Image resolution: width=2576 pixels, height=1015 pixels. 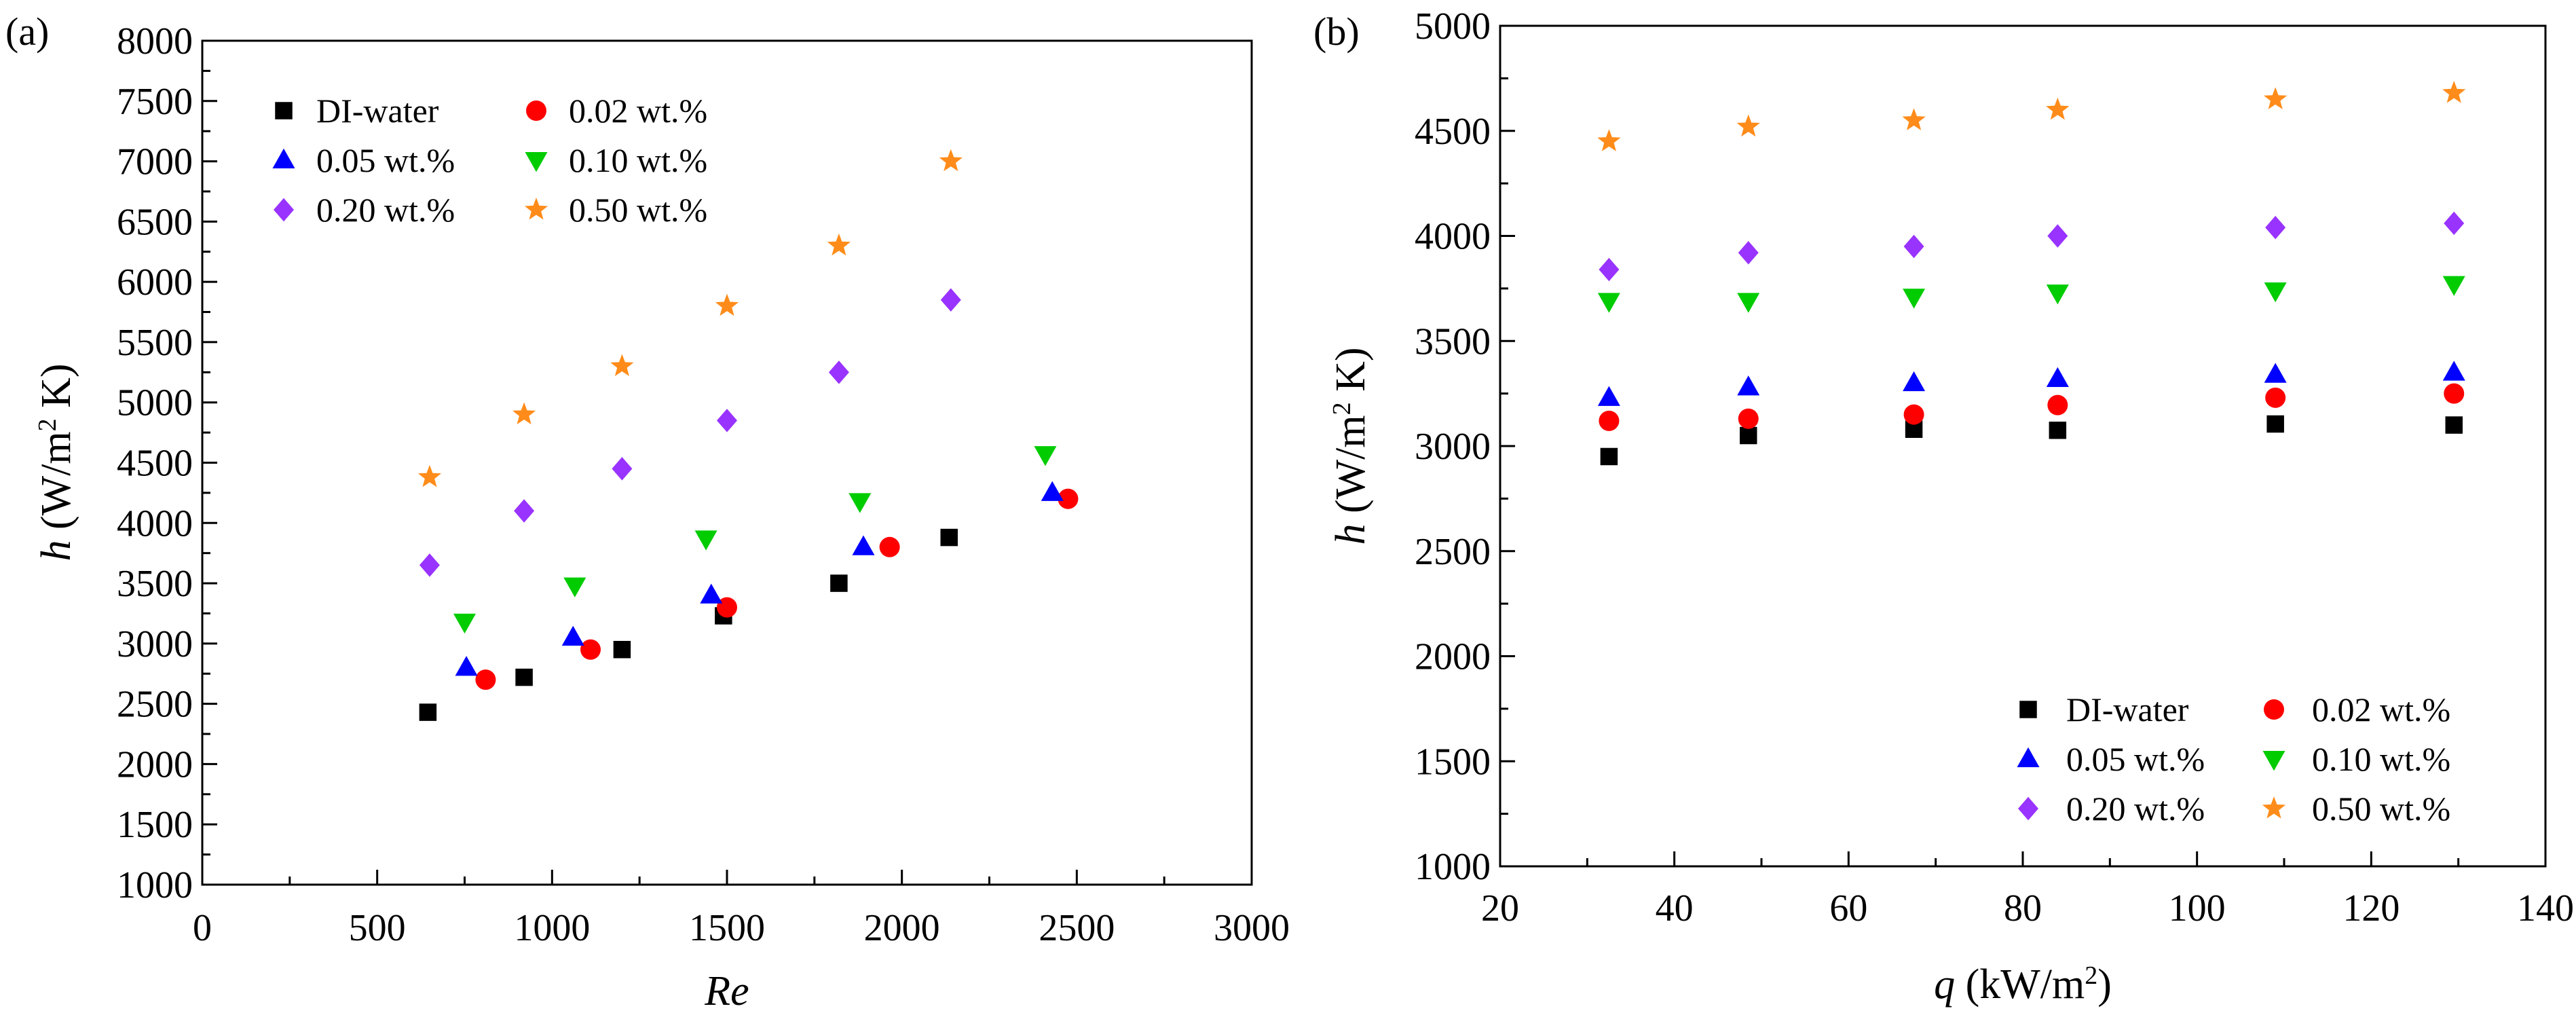 I want to click on series-di-water, so click(x=2032, y=440).